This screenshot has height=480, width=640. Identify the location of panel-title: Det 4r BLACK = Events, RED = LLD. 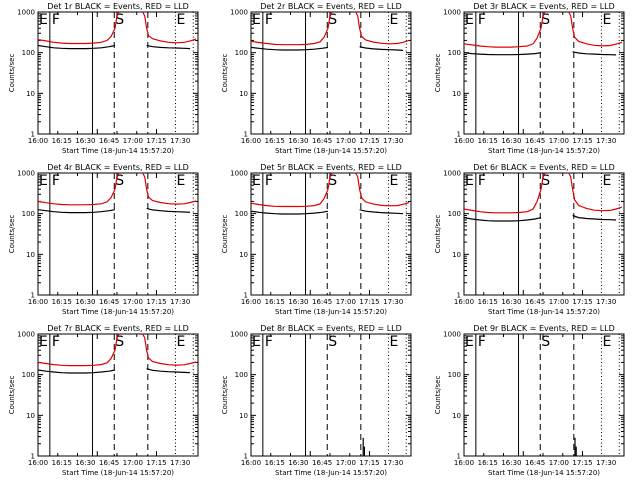
(118, 167).